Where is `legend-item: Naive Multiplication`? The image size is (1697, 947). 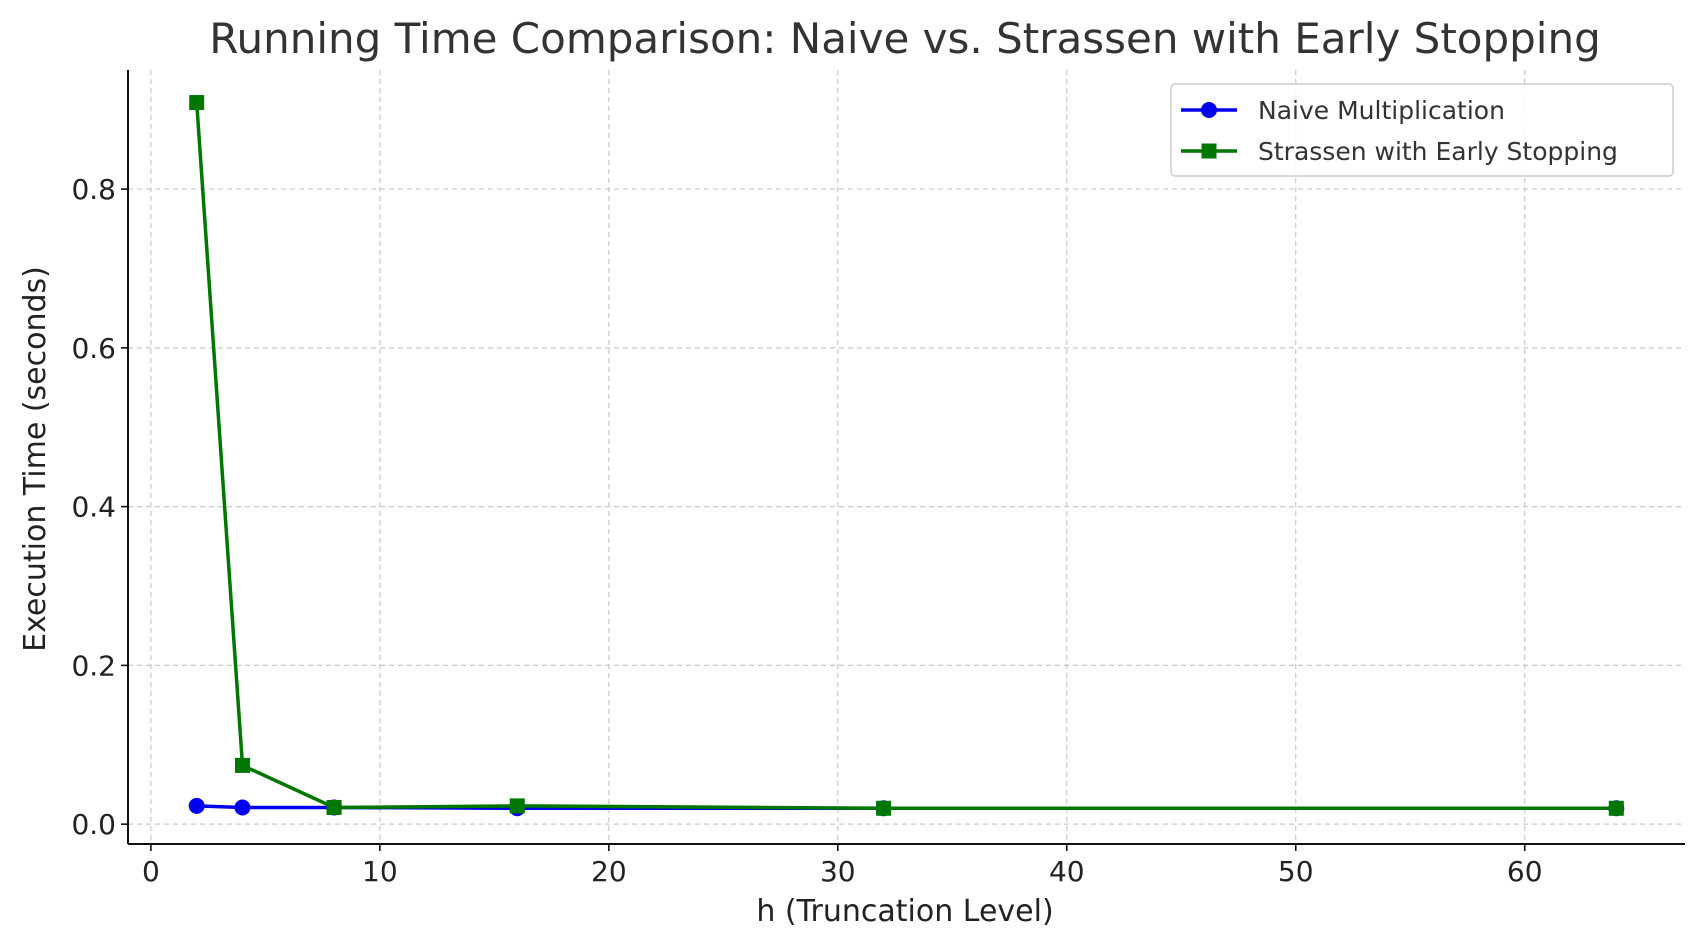
legend-item: Naive Multiplication is located at coordinates (1343, 110).